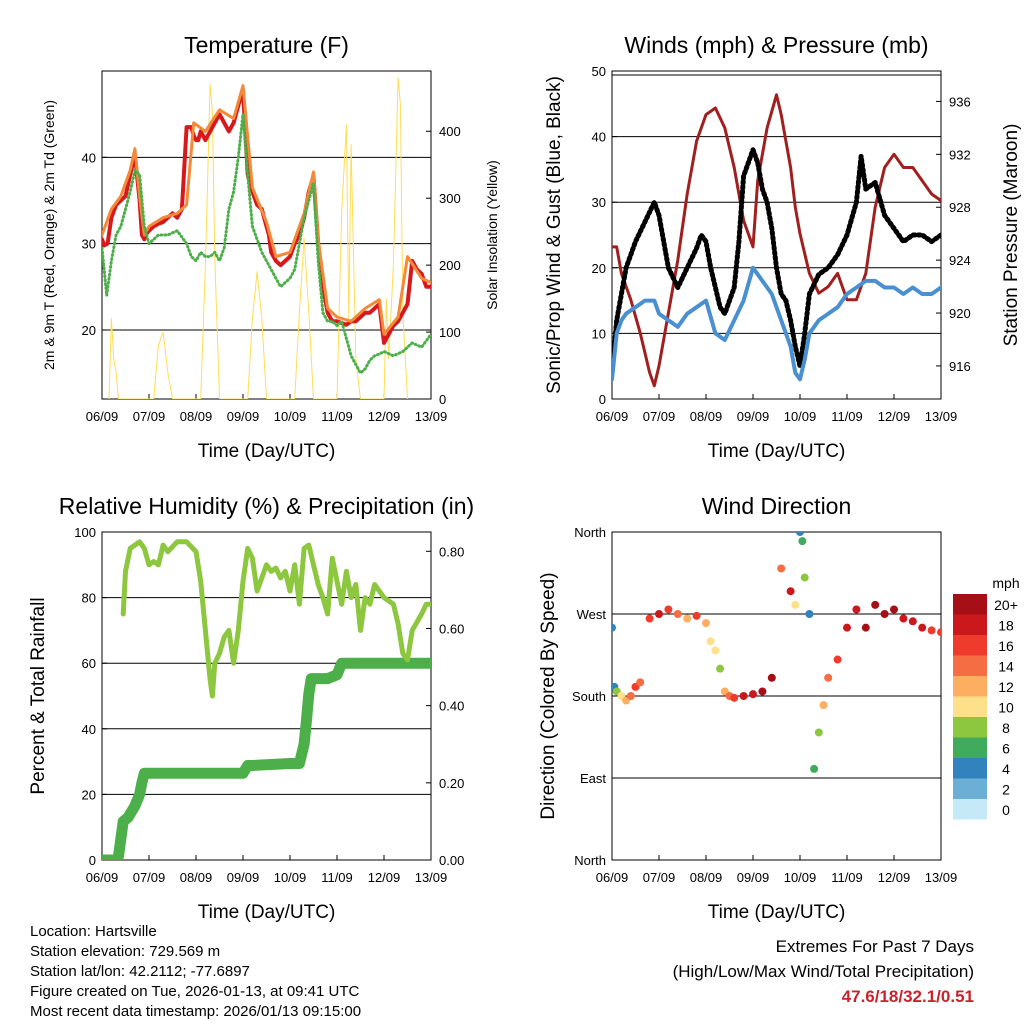 This screenshot has height=1024, width=1024. Describe the element at coordinates (823, 971) in the screenshot. I see `extremes-subtitle: (High/Low/Max Wind/Total Precipitation)` at that location.